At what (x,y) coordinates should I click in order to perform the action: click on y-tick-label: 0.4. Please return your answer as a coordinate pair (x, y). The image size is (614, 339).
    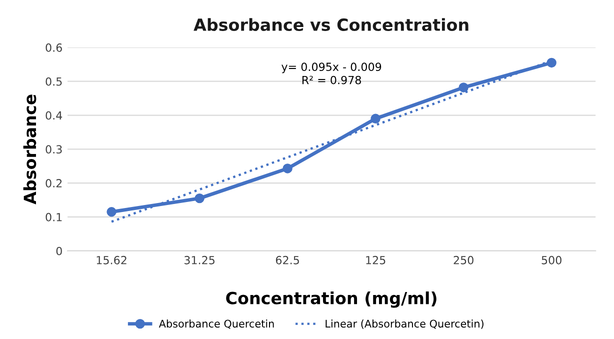
    Looking at the image, I should click on (54, 115).